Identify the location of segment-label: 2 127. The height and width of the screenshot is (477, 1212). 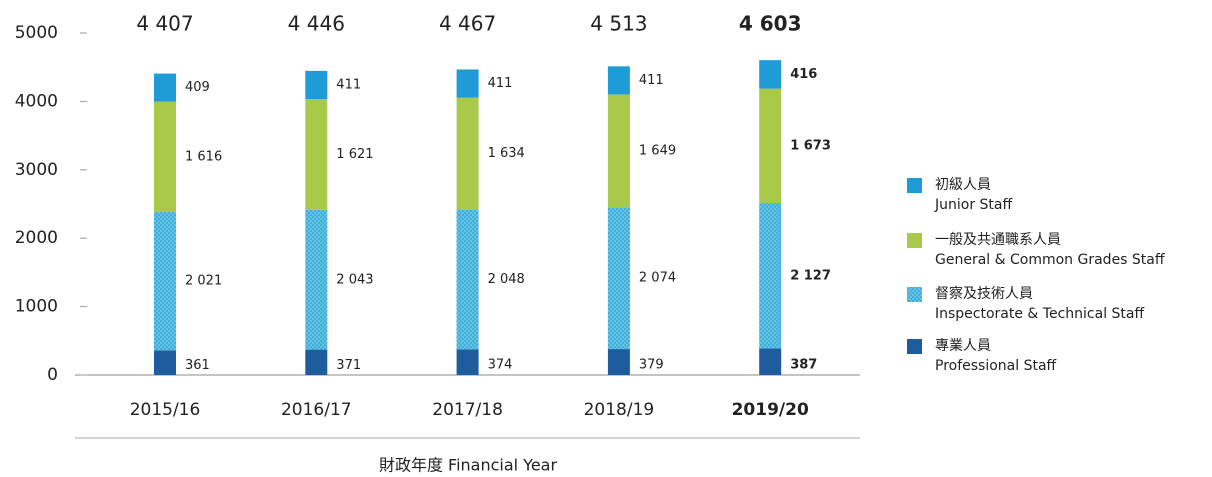
(810, 275).